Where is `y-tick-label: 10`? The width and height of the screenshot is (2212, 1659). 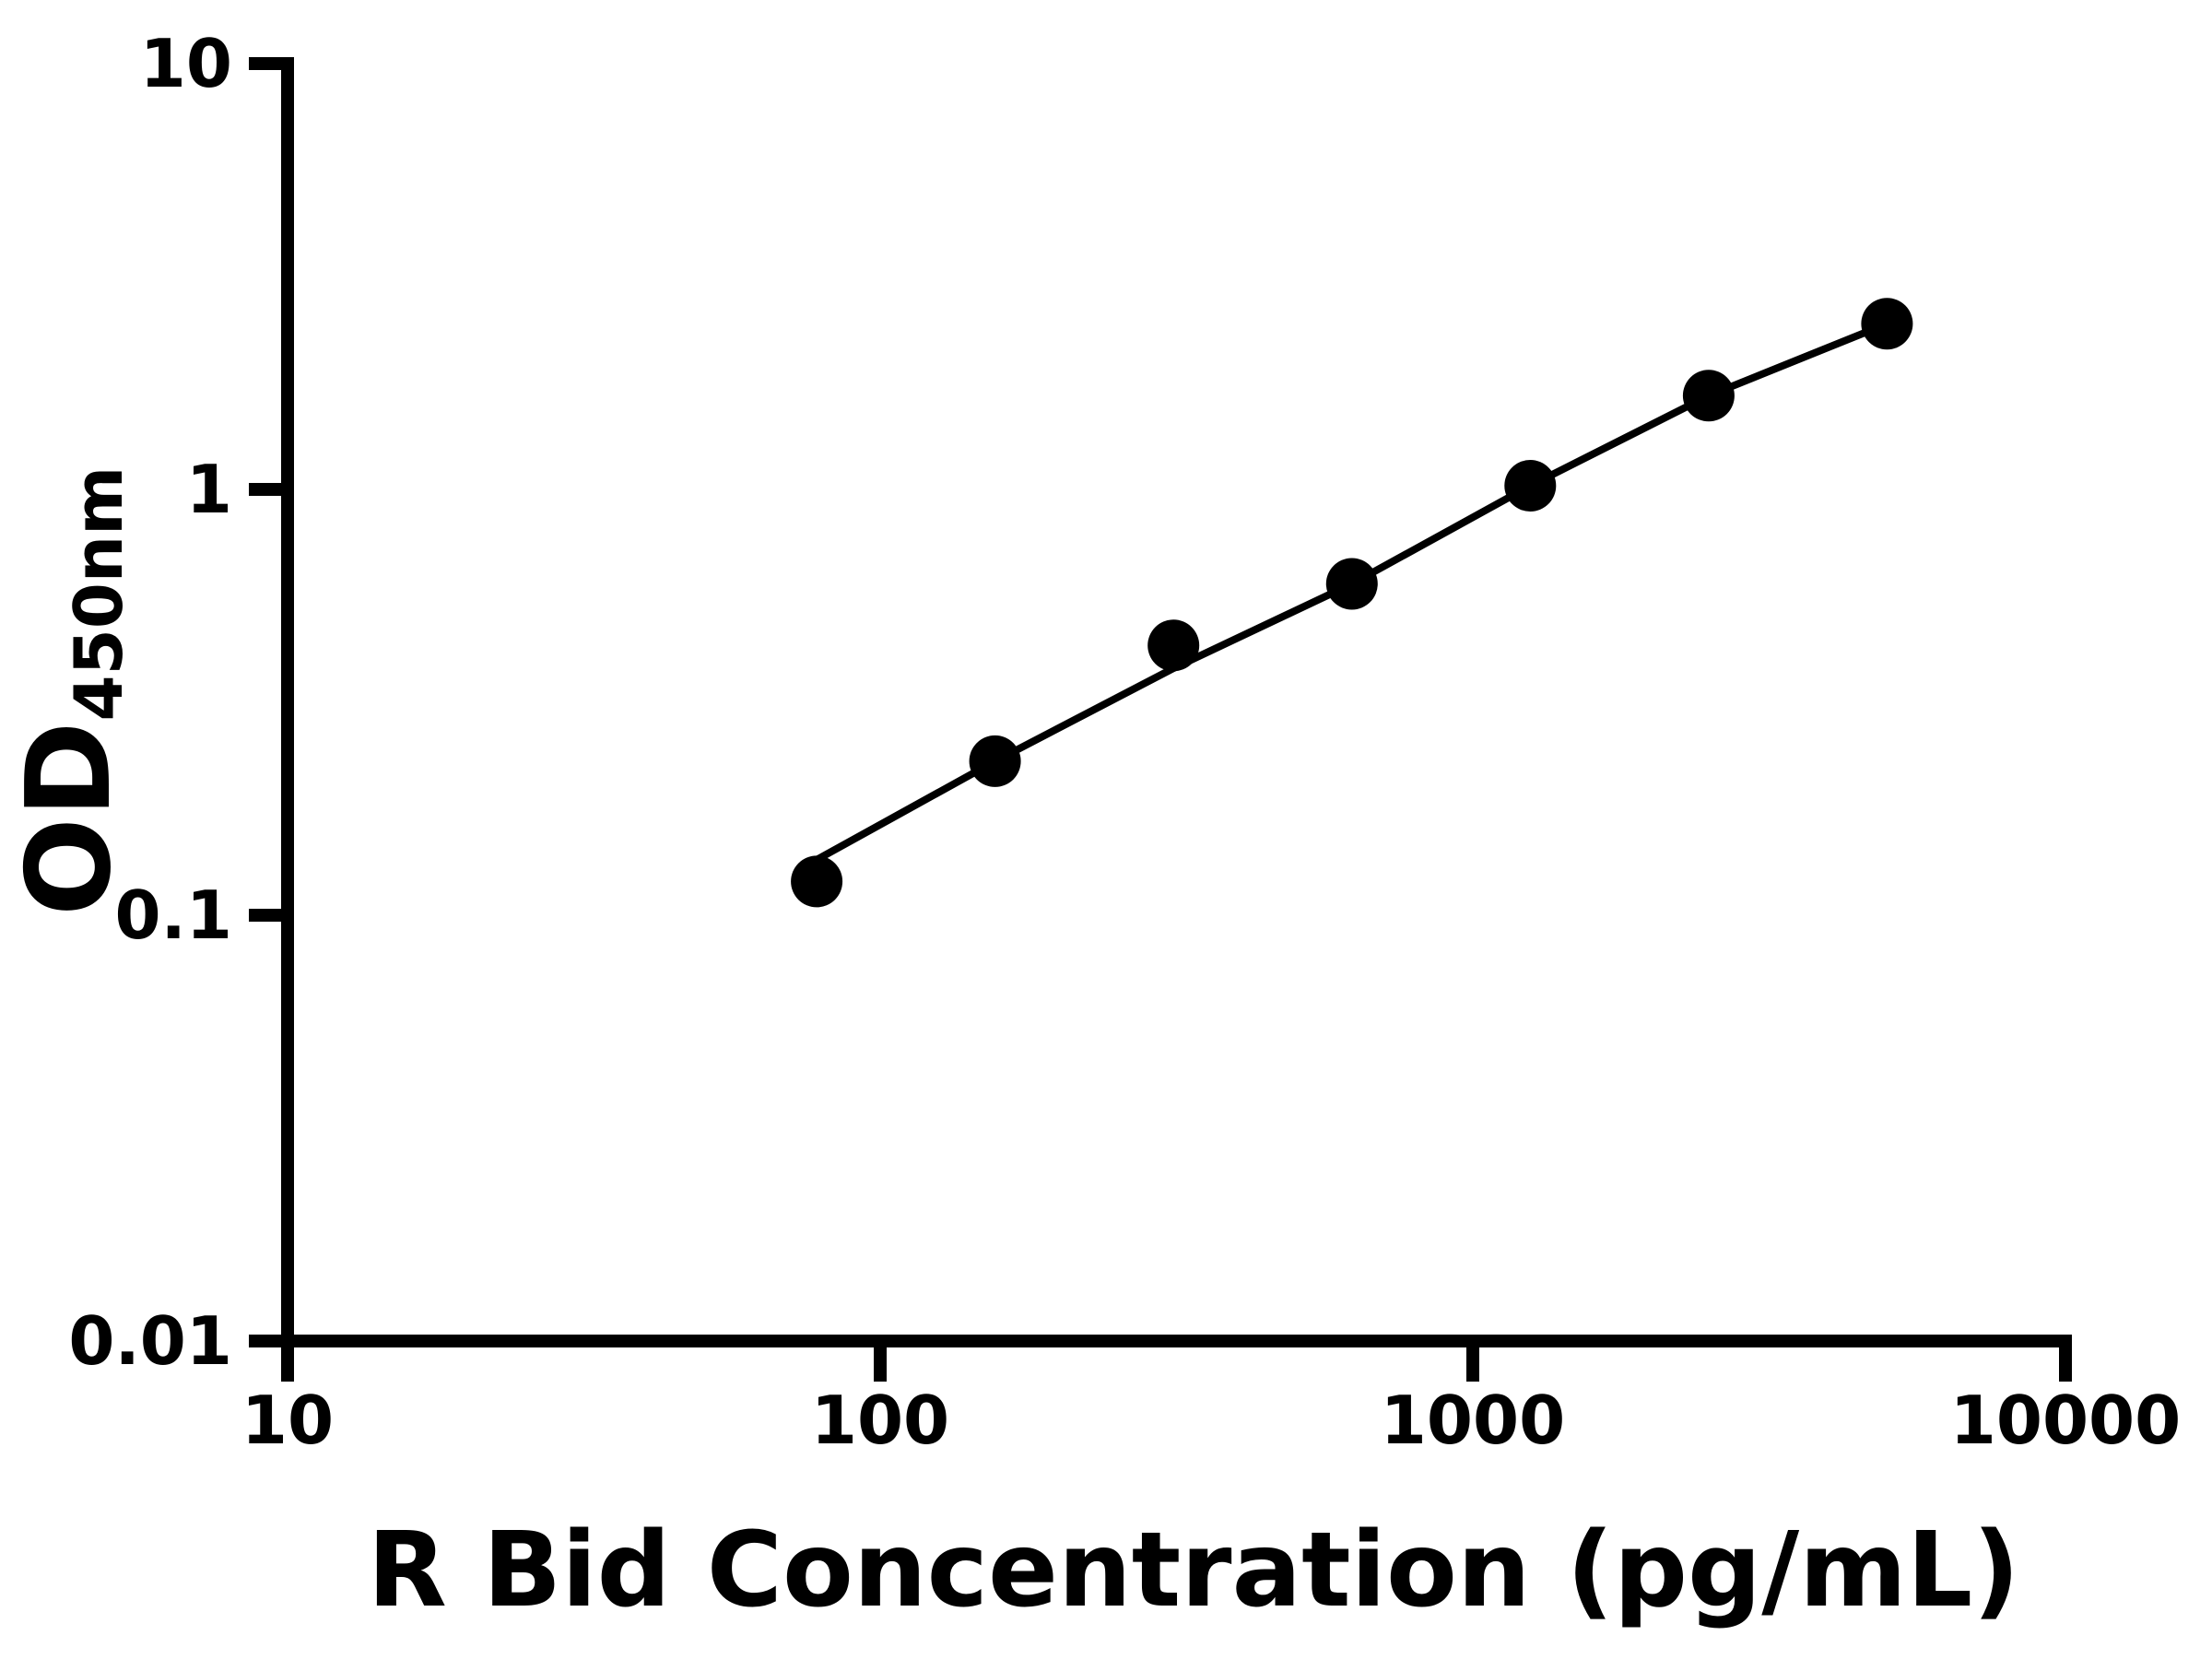 y-tick-label: 10 is located at coordinates (186, 63).